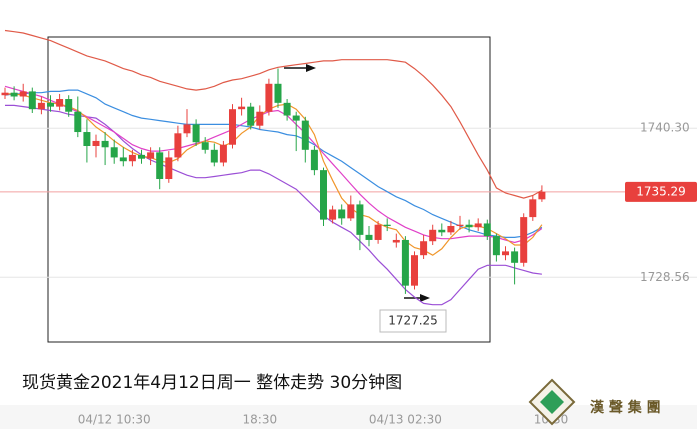  I want to click on x-tick-label: 04/13 02:30, so click(405, 420).